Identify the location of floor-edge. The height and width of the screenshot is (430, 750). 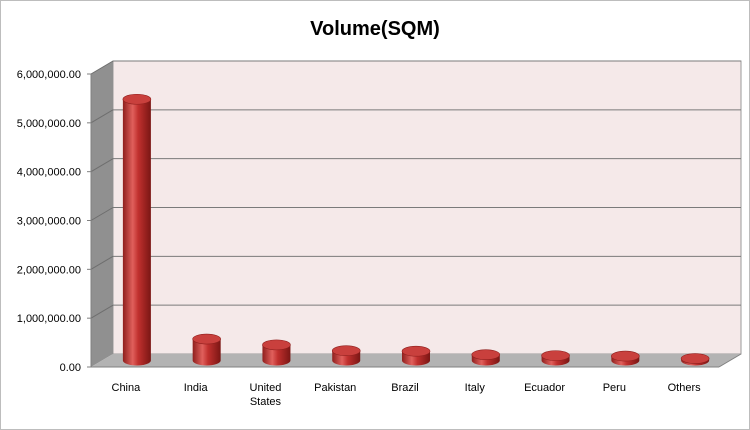
(730, 360).